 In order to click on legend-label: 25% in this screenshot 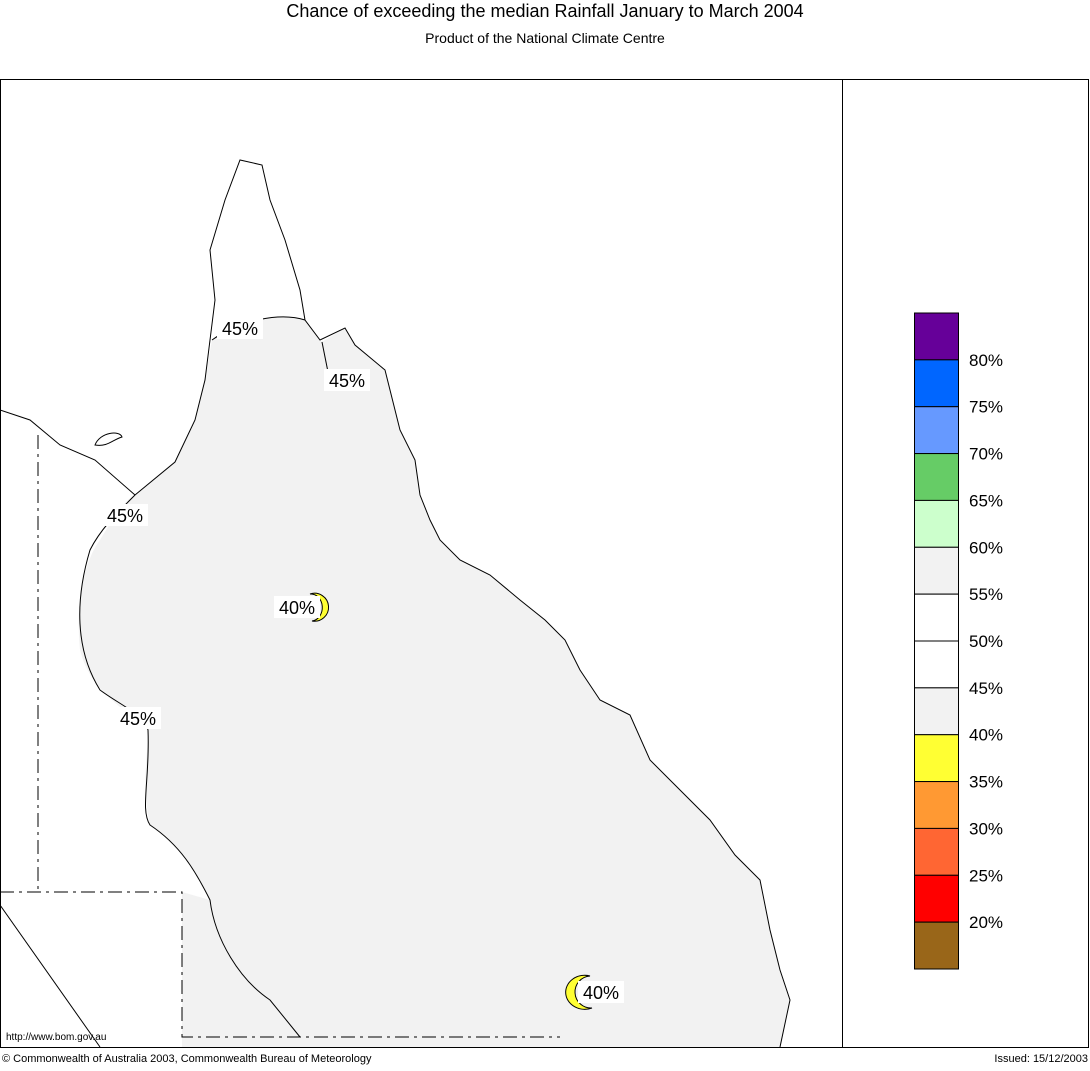, I will do `click(986, 875)`.